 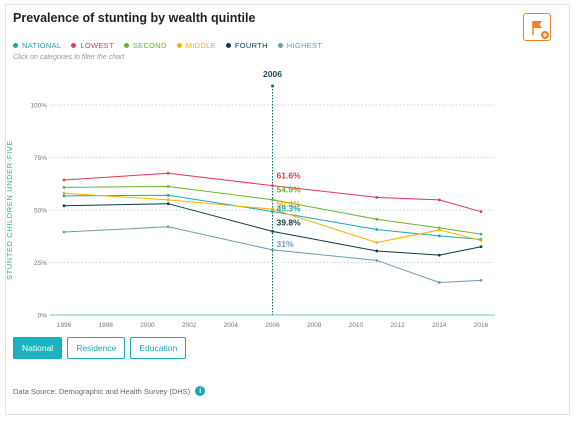 What do you see at coordinates (231, 325) in the screenshot?
I see `x-tick-label: 2004` at bounding box center [231, 325].